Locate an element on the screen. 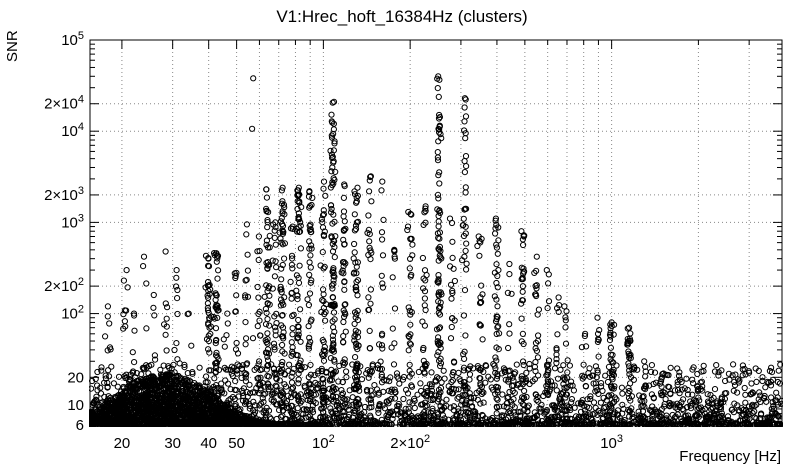  x-tick-label: 10³ is located at coordinates (611, 442).